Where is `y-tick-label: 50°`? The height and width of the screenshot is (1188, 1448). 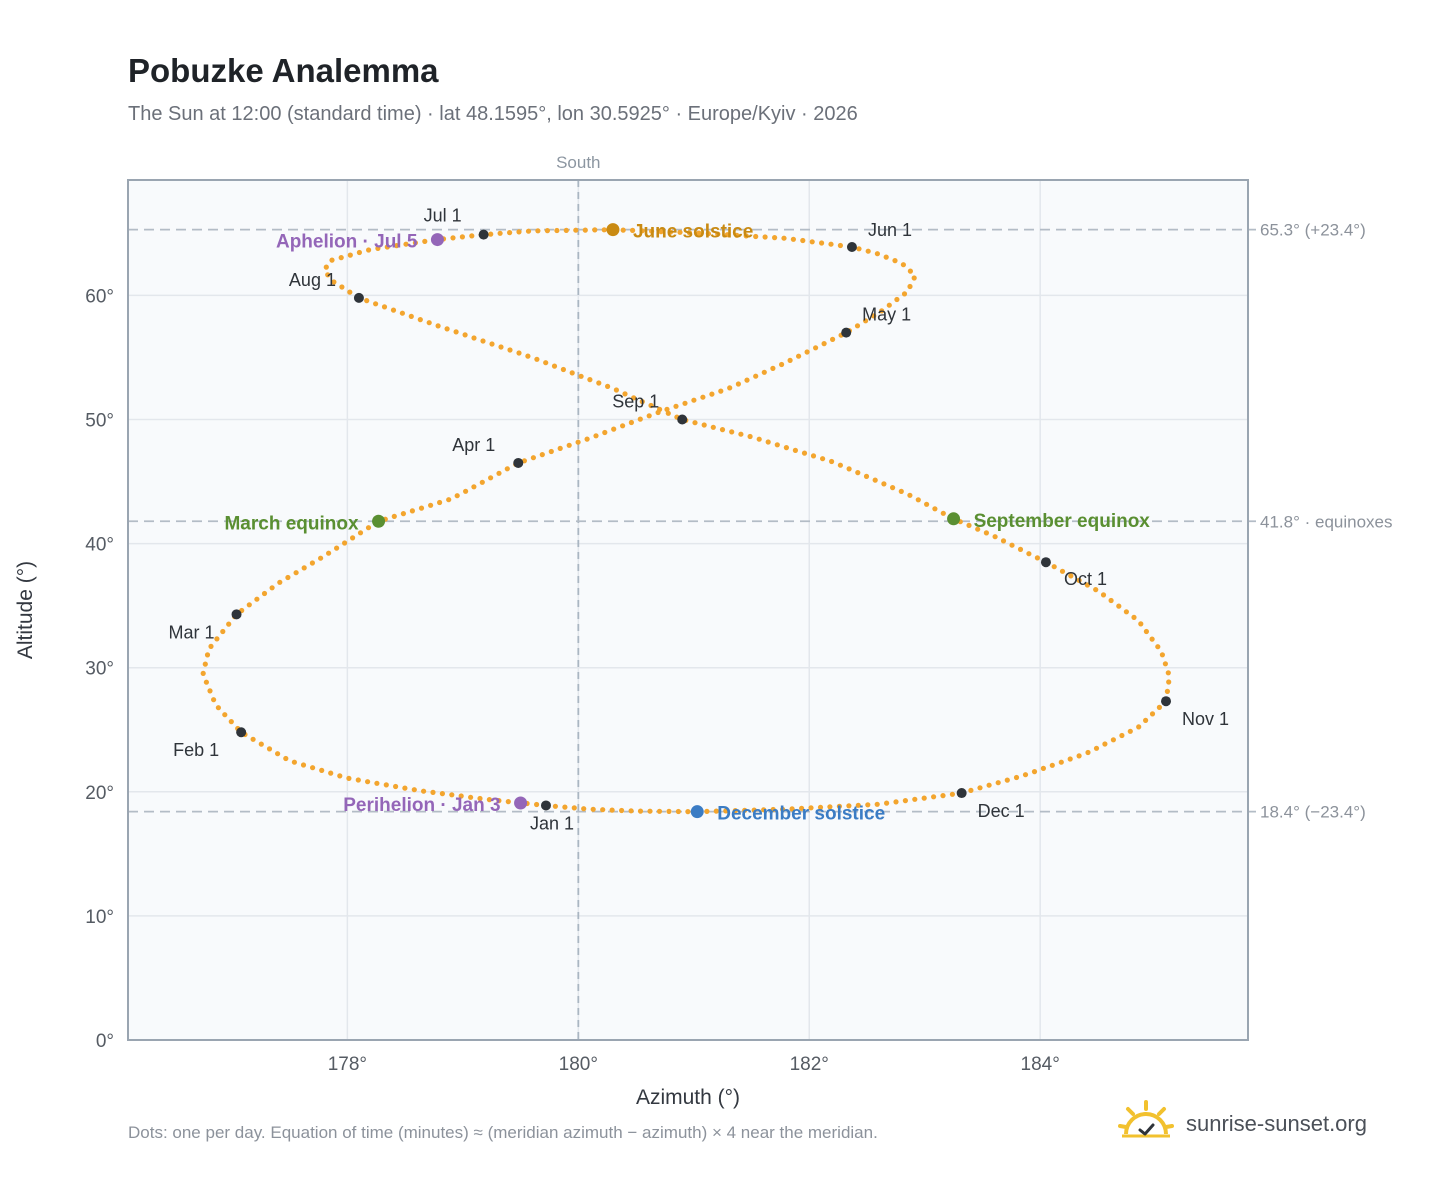 y-tick-label: 50° is located at coordinates (99, 421).